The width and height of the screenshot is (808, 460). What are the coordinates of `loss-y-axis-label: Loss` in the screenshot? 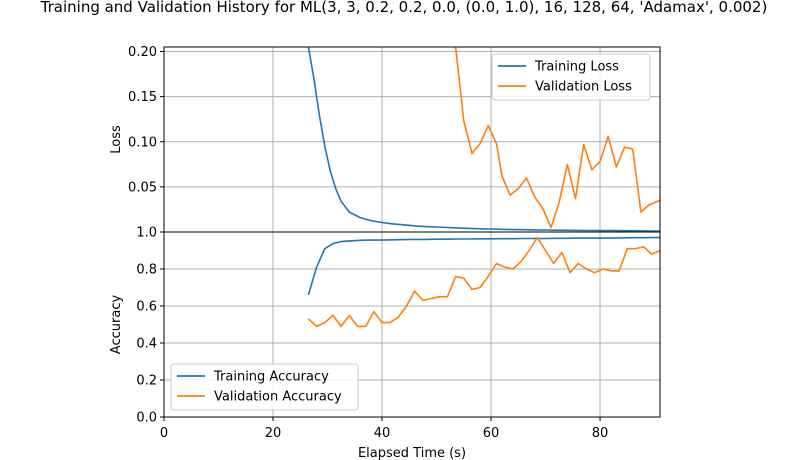 It's located at (116, 139).